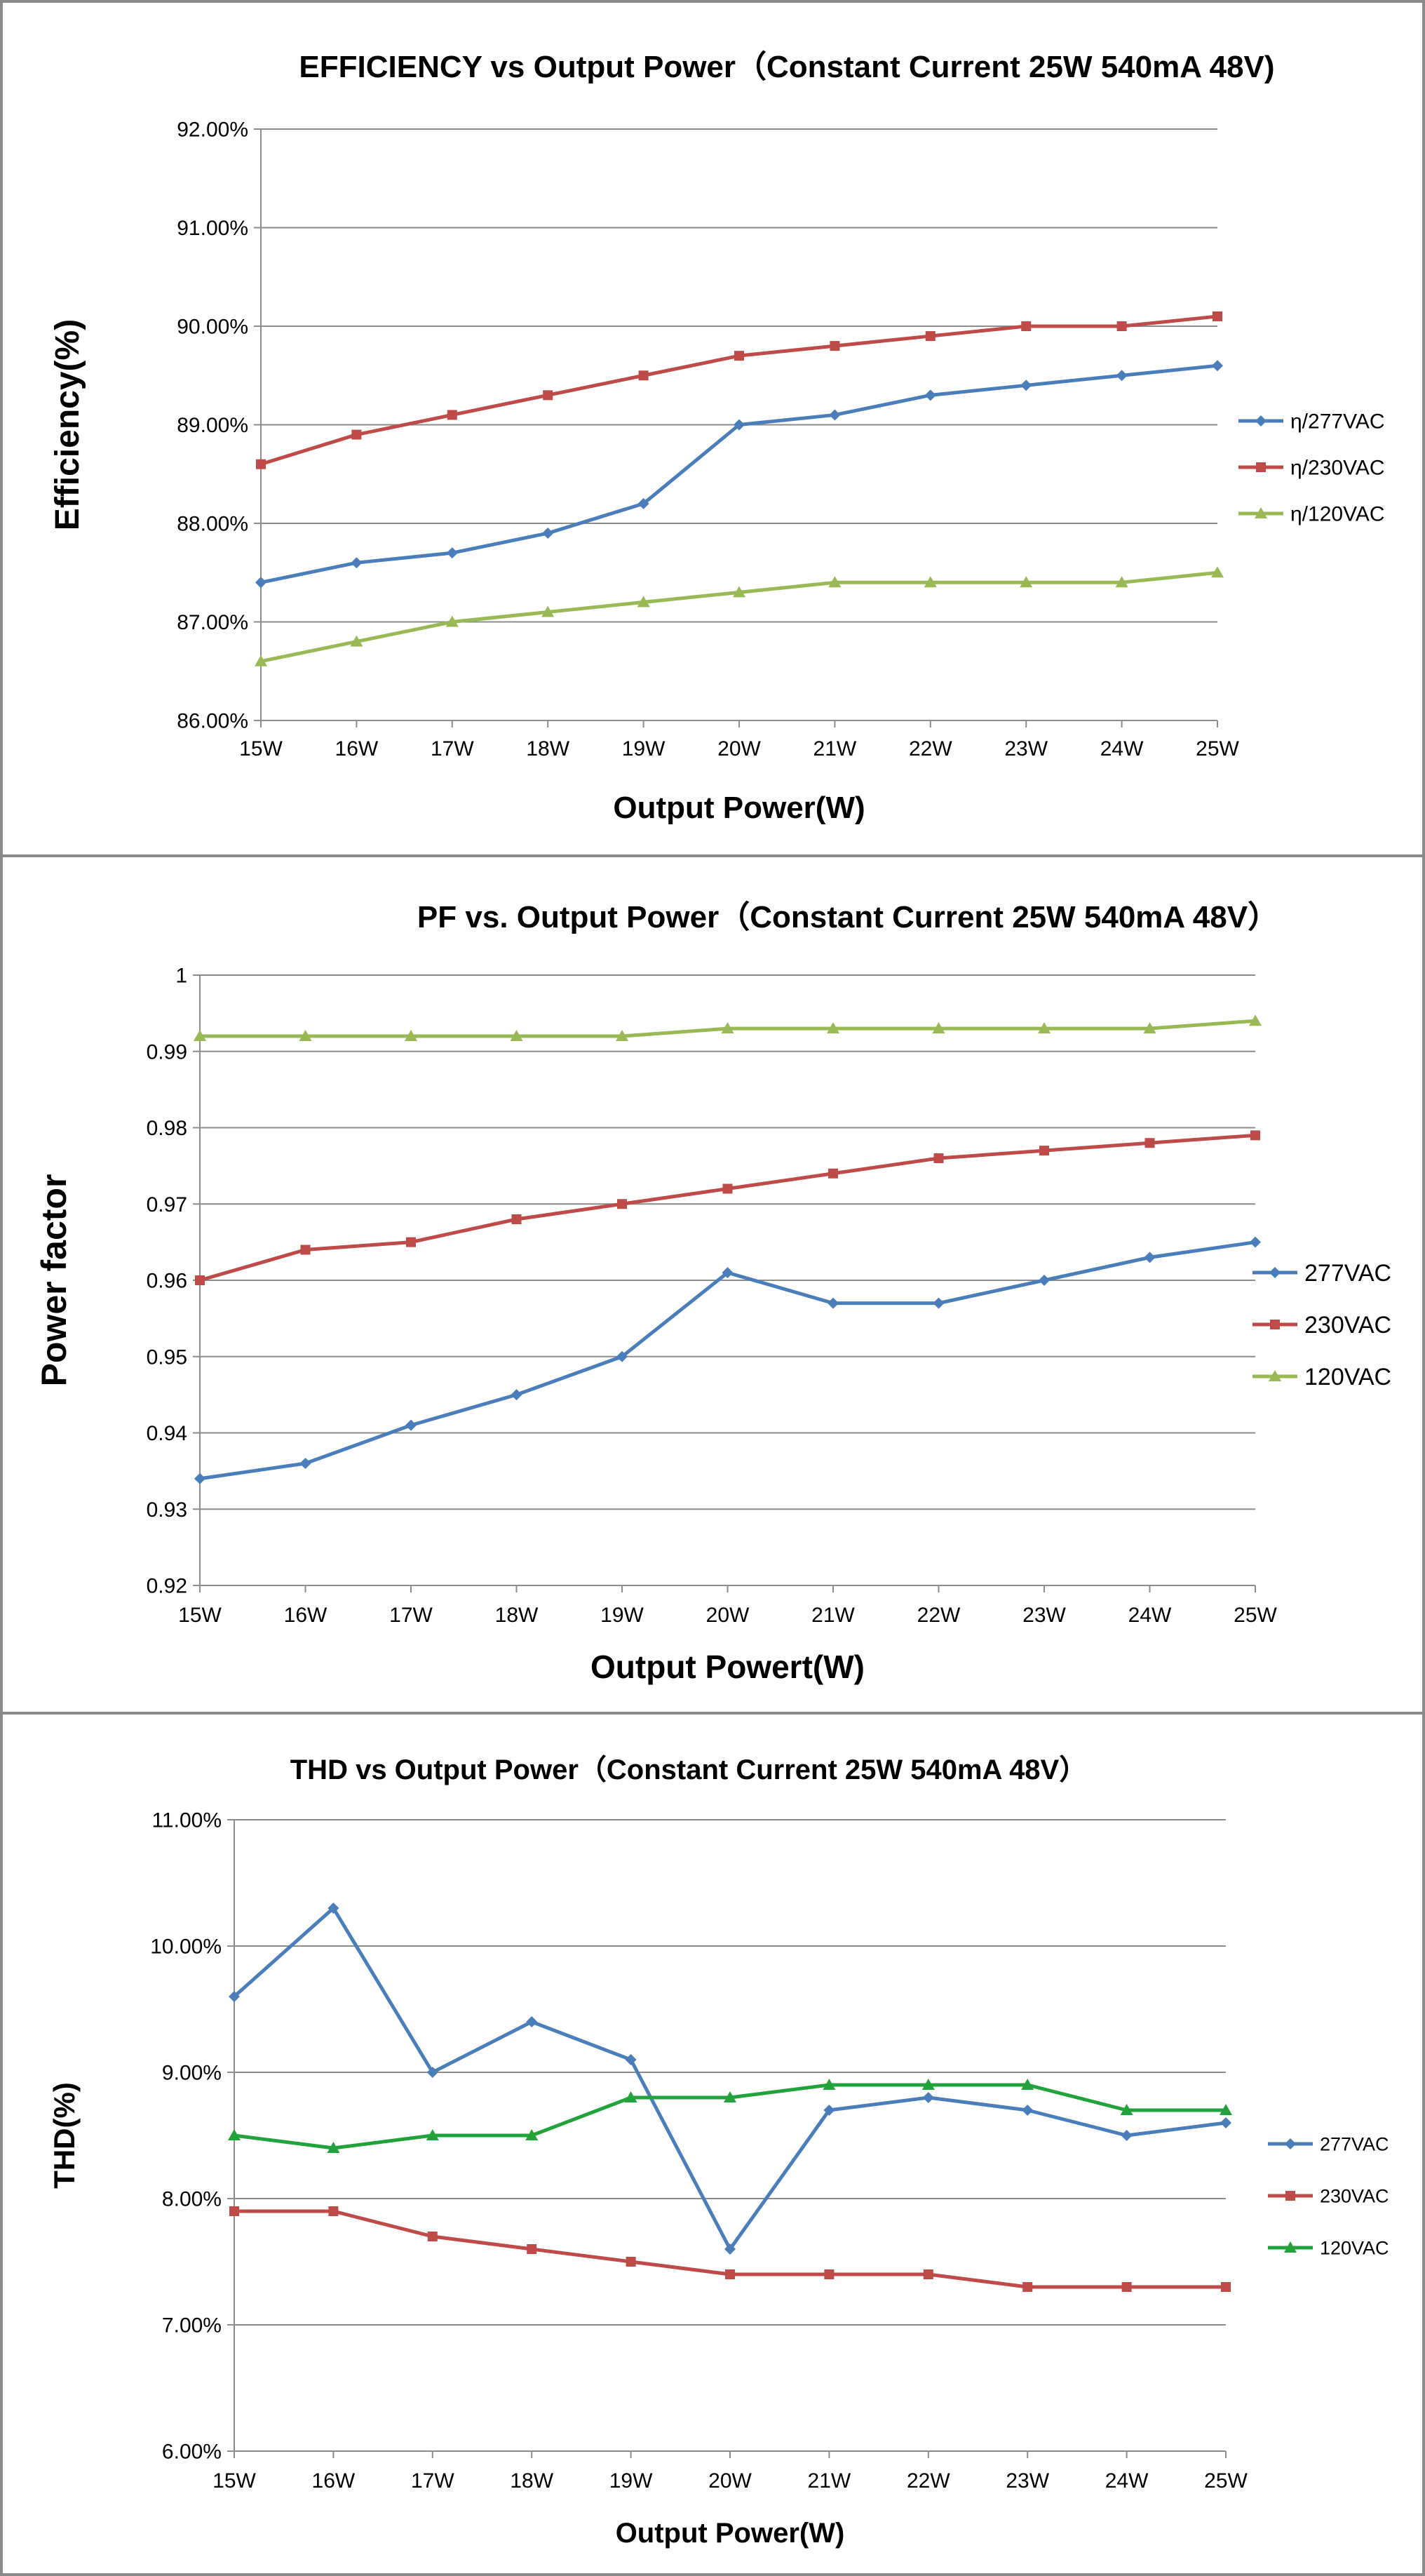 This screenshot has width=1425, height=2576. I want to click on y-tick-label: 7.00%, so click(192, 2325).